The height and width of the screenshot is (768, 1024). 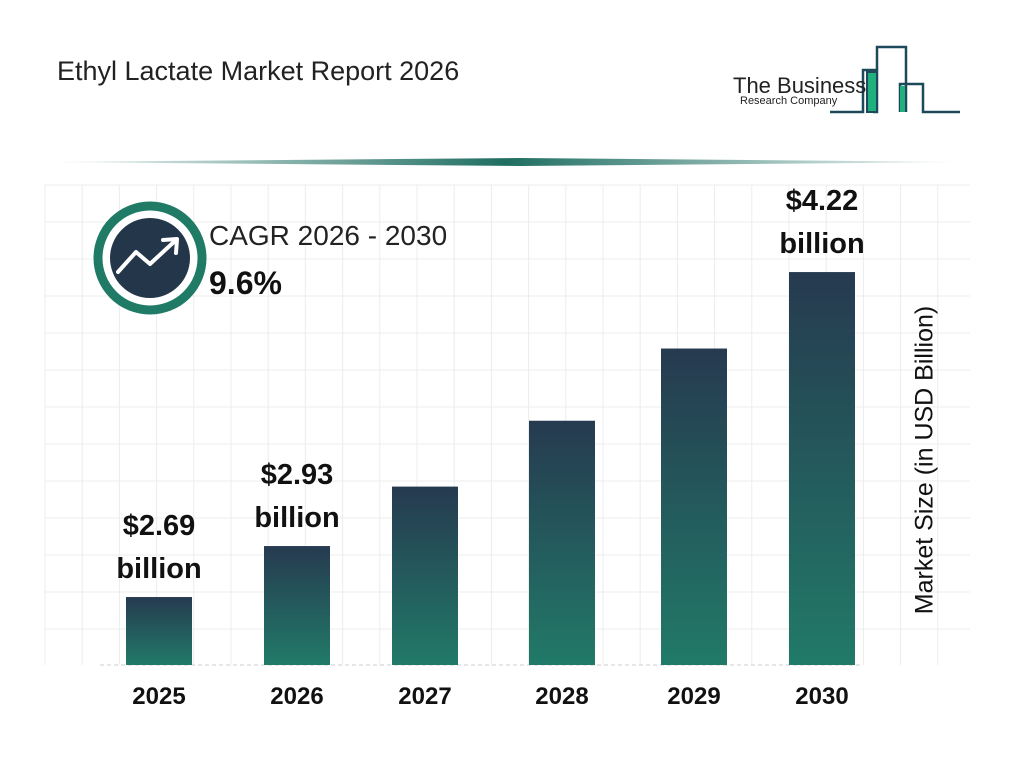 What do you see at coordinates (562, 542) in the screenshot?
I see `bar-2028` at bounding box center [562, 542].